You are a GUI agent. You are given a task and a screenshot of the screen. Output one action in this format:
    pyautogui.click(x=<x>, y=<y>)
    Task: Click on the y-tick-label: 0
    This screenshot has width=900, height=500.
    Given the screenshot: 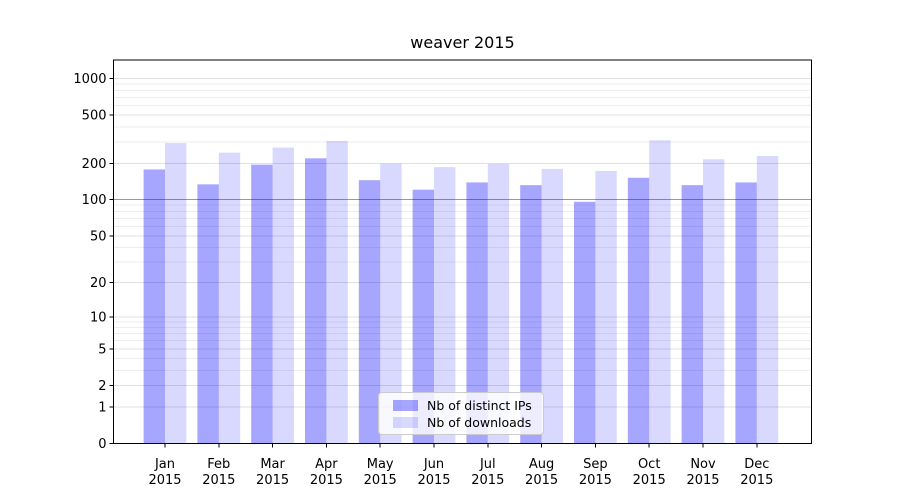 What is the action you would take?
    pyautogui.click(x=102, y=444)
    